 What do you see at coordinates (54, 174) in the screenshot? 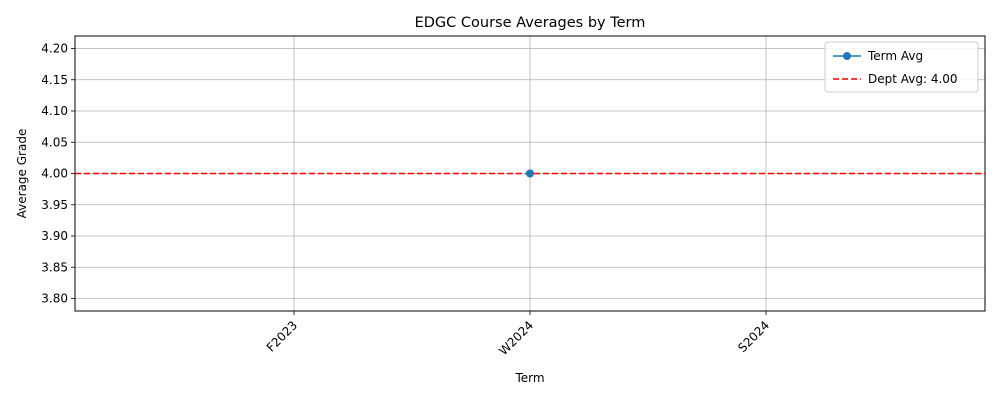
I see `y-tick-label: 4.00` at bounding box center [54, 174].